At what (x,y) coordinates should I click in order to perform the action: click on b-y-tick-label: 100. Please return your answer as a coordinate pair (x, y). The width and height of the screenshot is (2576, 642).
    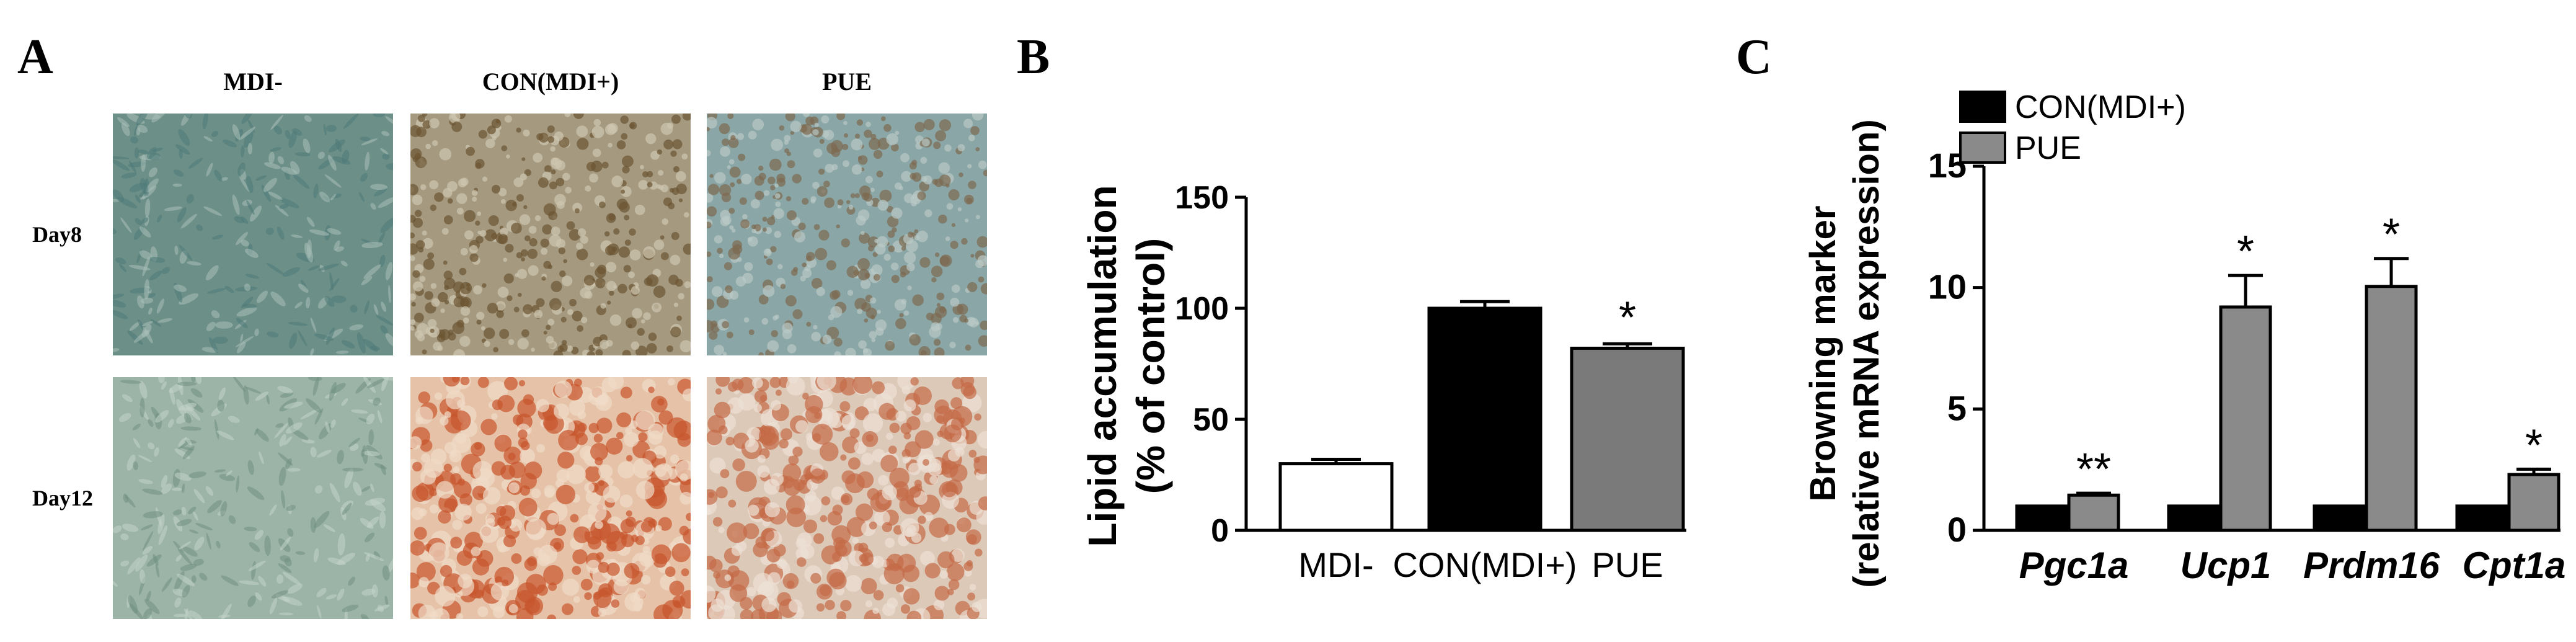
    Looking at the image, I should click on (1202, 309).